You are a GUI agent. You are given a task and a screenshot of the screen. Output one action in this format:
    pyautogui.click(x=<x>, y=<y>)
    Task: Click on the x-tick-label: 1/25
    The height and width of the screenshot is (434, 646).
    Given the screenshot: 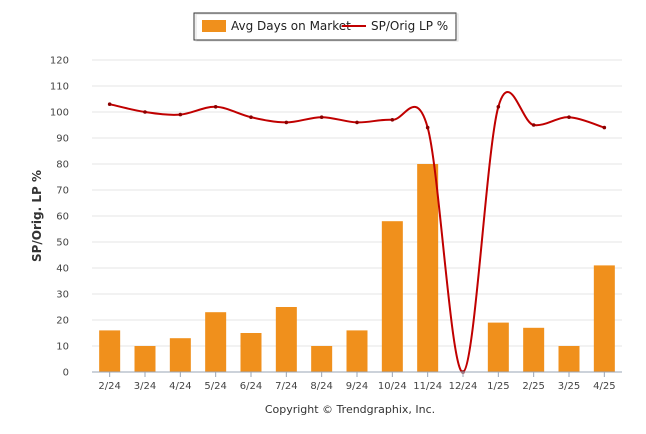 What is the action you would take?
    pyautogui.click(x=498, y=386)
    